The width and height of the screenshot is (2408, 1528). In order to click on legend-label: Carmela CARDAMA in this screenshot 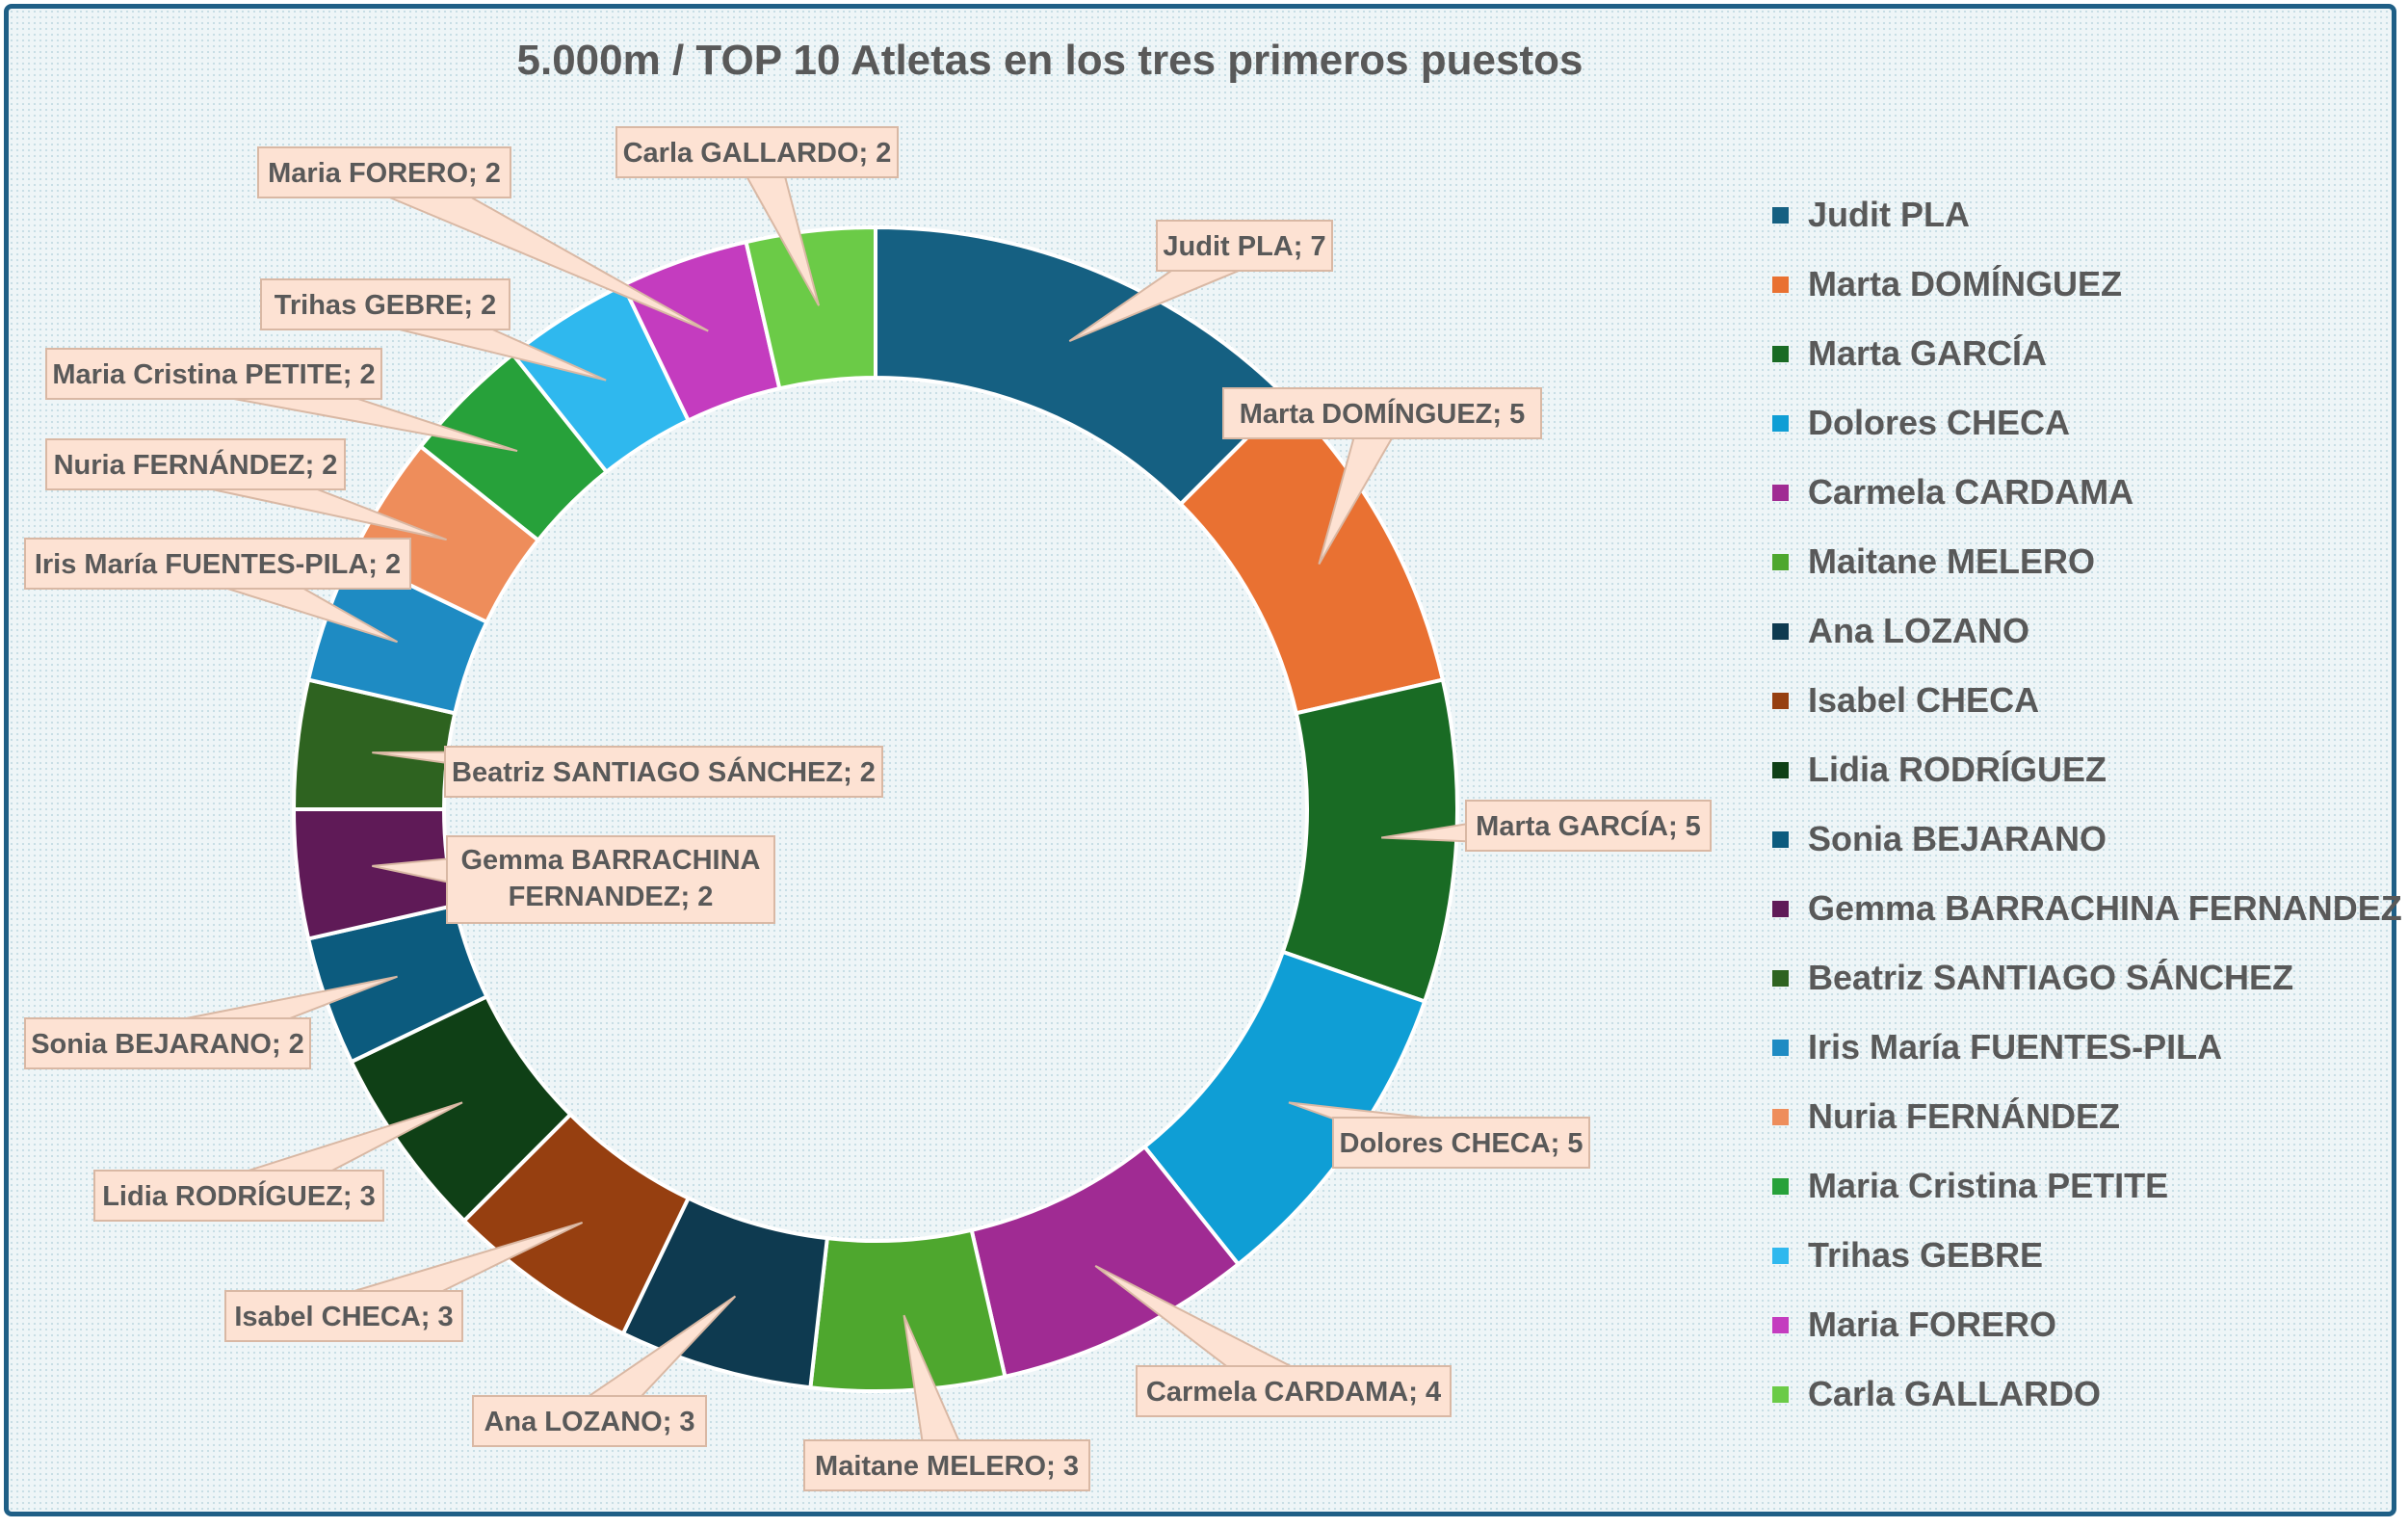, I will do `click(1971, 492)`.